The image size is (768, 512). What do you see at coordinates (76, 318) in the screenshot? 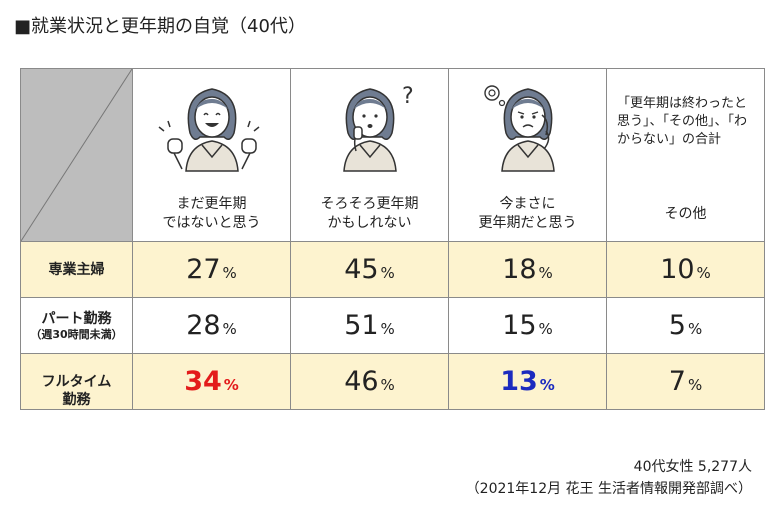
I see `row-label: パート勤務` at bounding box center [76, 318].